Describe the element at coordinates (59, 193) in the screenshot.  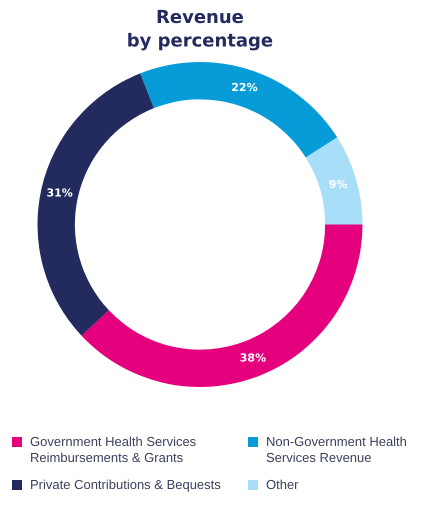
I see `data-label: 31%` at that location.